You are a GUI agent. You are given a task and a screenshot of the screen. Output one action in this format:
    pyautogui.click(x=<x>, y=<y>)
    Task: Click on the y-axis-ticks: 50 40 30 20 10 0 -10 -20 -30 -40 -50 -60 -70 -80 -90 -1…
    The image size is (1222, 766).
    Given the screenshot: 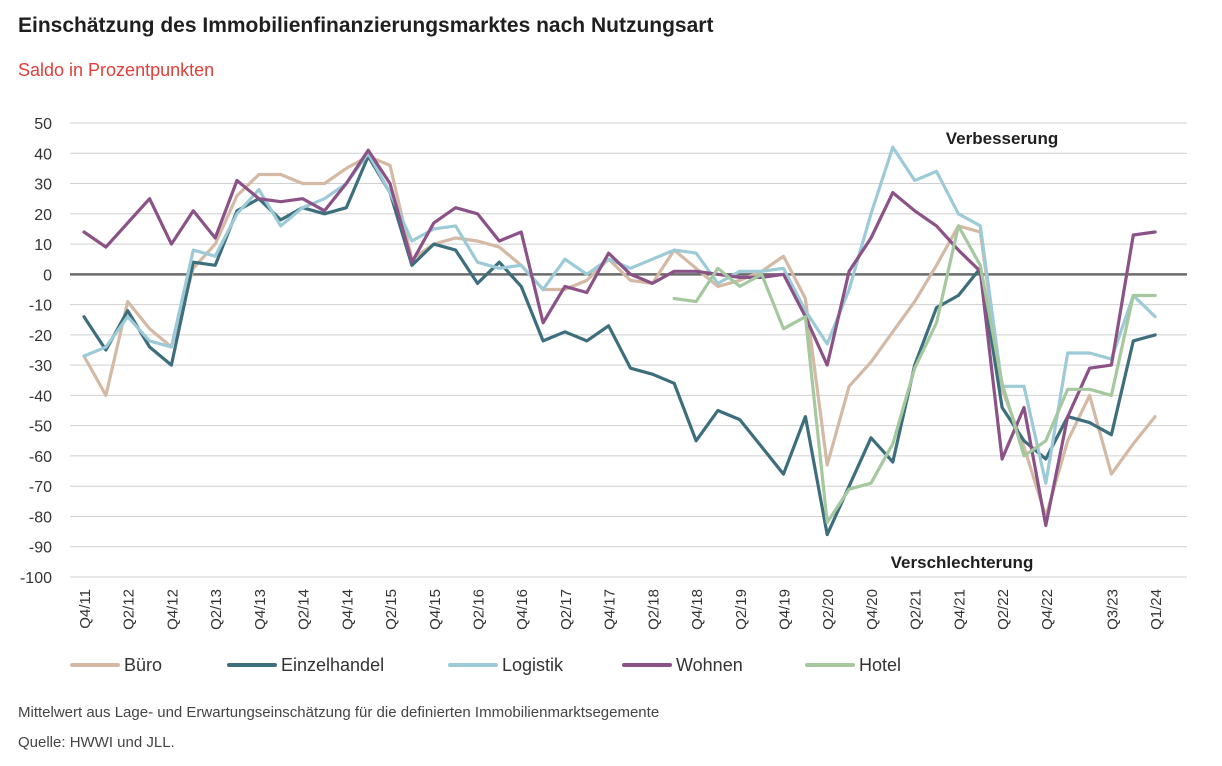 What is the action you would take?
    pyautogui.click(x=36, y=351)
    